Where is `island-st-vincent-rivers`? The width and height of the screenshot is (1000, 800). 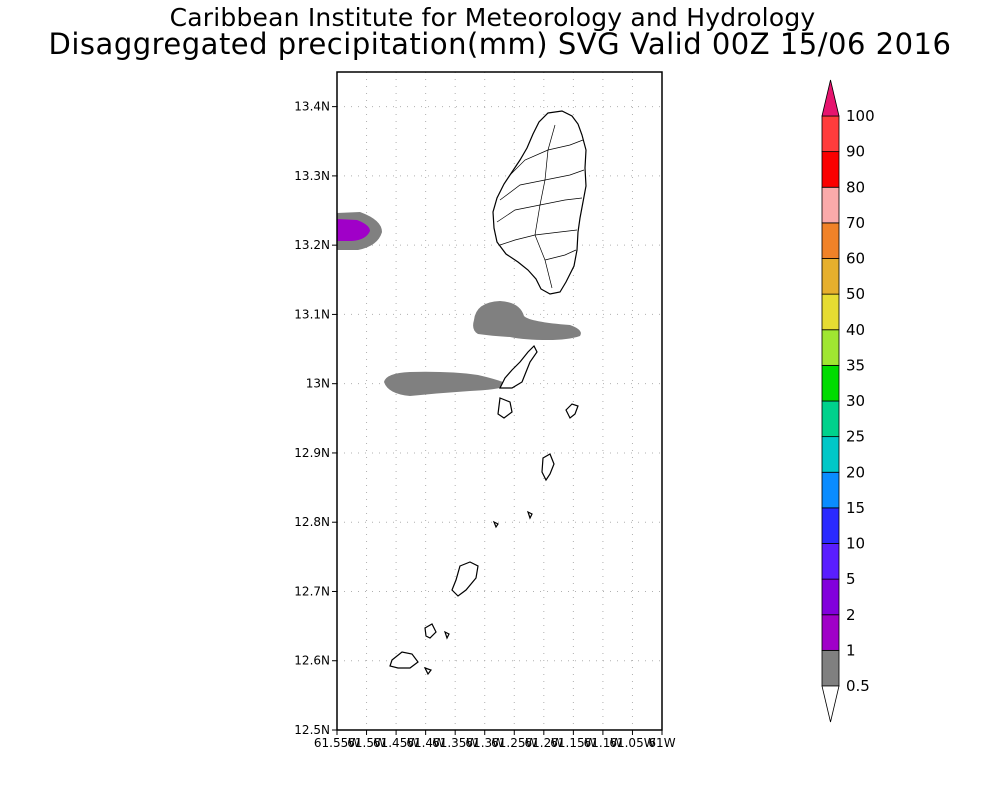
island-st-vincent-rivers is located at coordinates (540, 206).